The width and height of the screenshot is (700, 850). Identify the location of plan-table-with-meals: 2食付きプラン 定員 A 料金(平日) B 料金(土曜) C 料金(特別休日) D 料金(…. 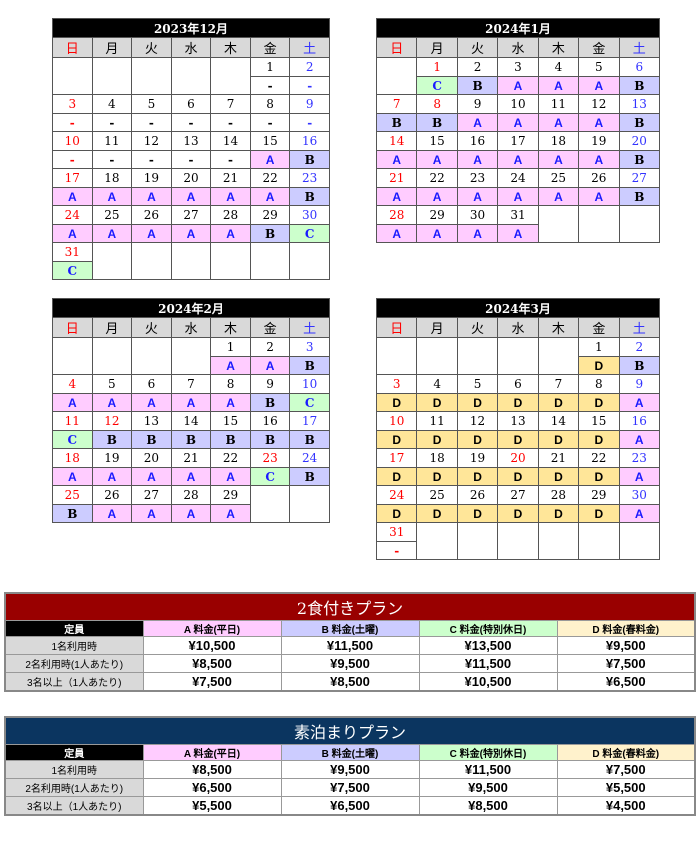
(350, 642).